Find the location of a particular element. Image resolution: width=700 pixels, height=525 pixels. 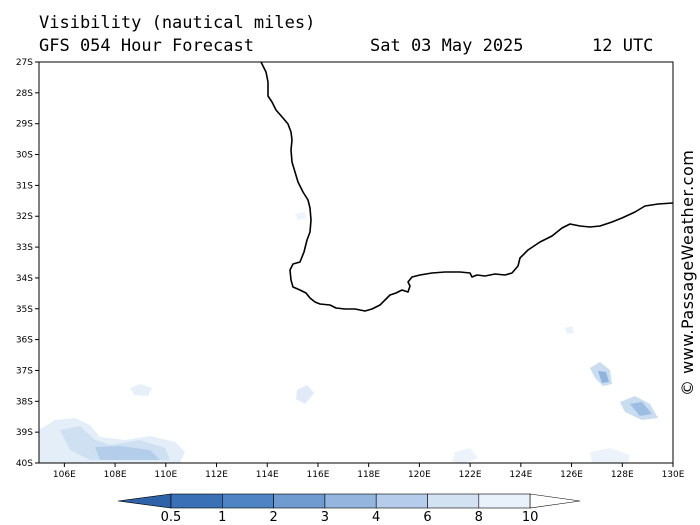

colorbar-min-arrow is located at coordinates (144, 501).